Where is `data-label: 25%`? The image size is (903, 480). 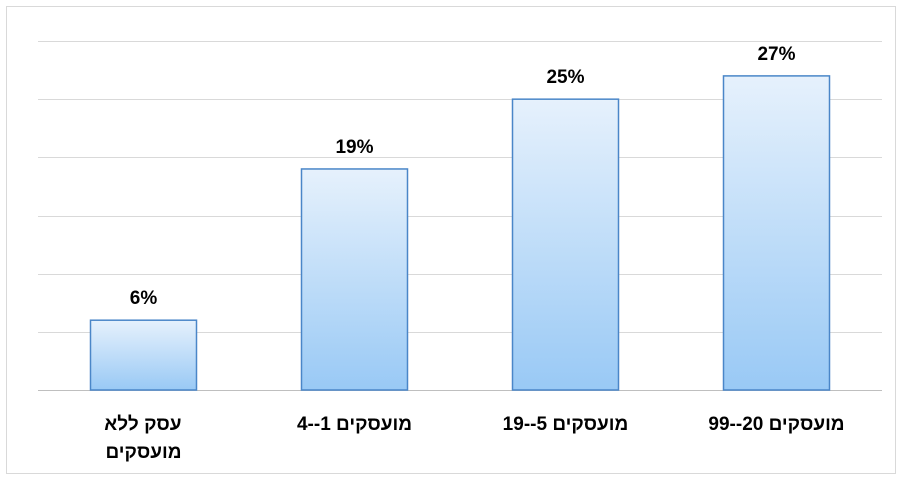
data-label: 25% is located at coordinates (565, 77).